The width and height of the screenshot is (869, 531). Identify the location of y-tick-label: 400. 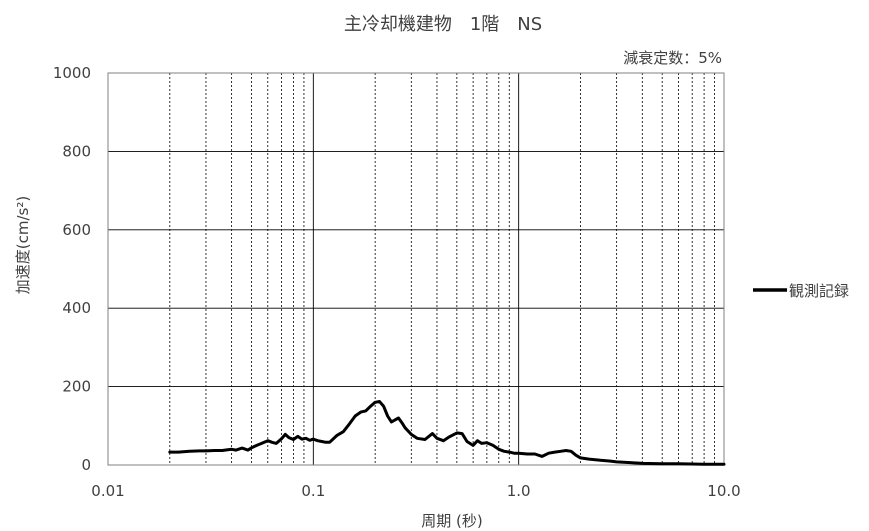
(76, 308).